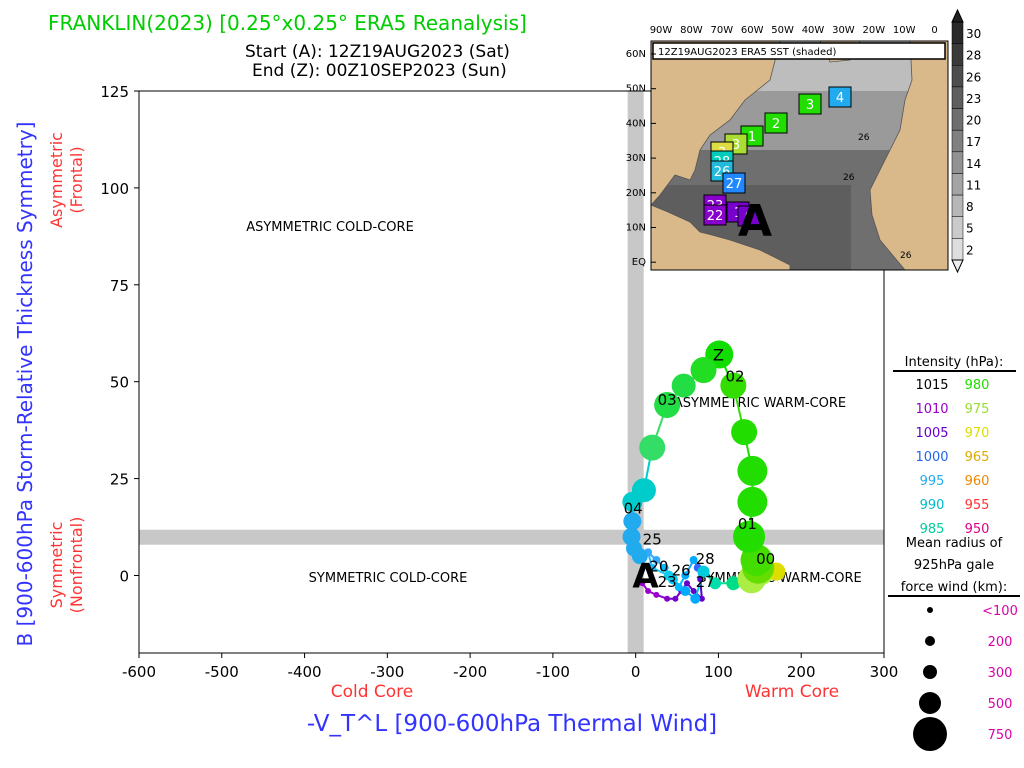  I want to click on intensity-legend-value: 975, so click(977, 409).